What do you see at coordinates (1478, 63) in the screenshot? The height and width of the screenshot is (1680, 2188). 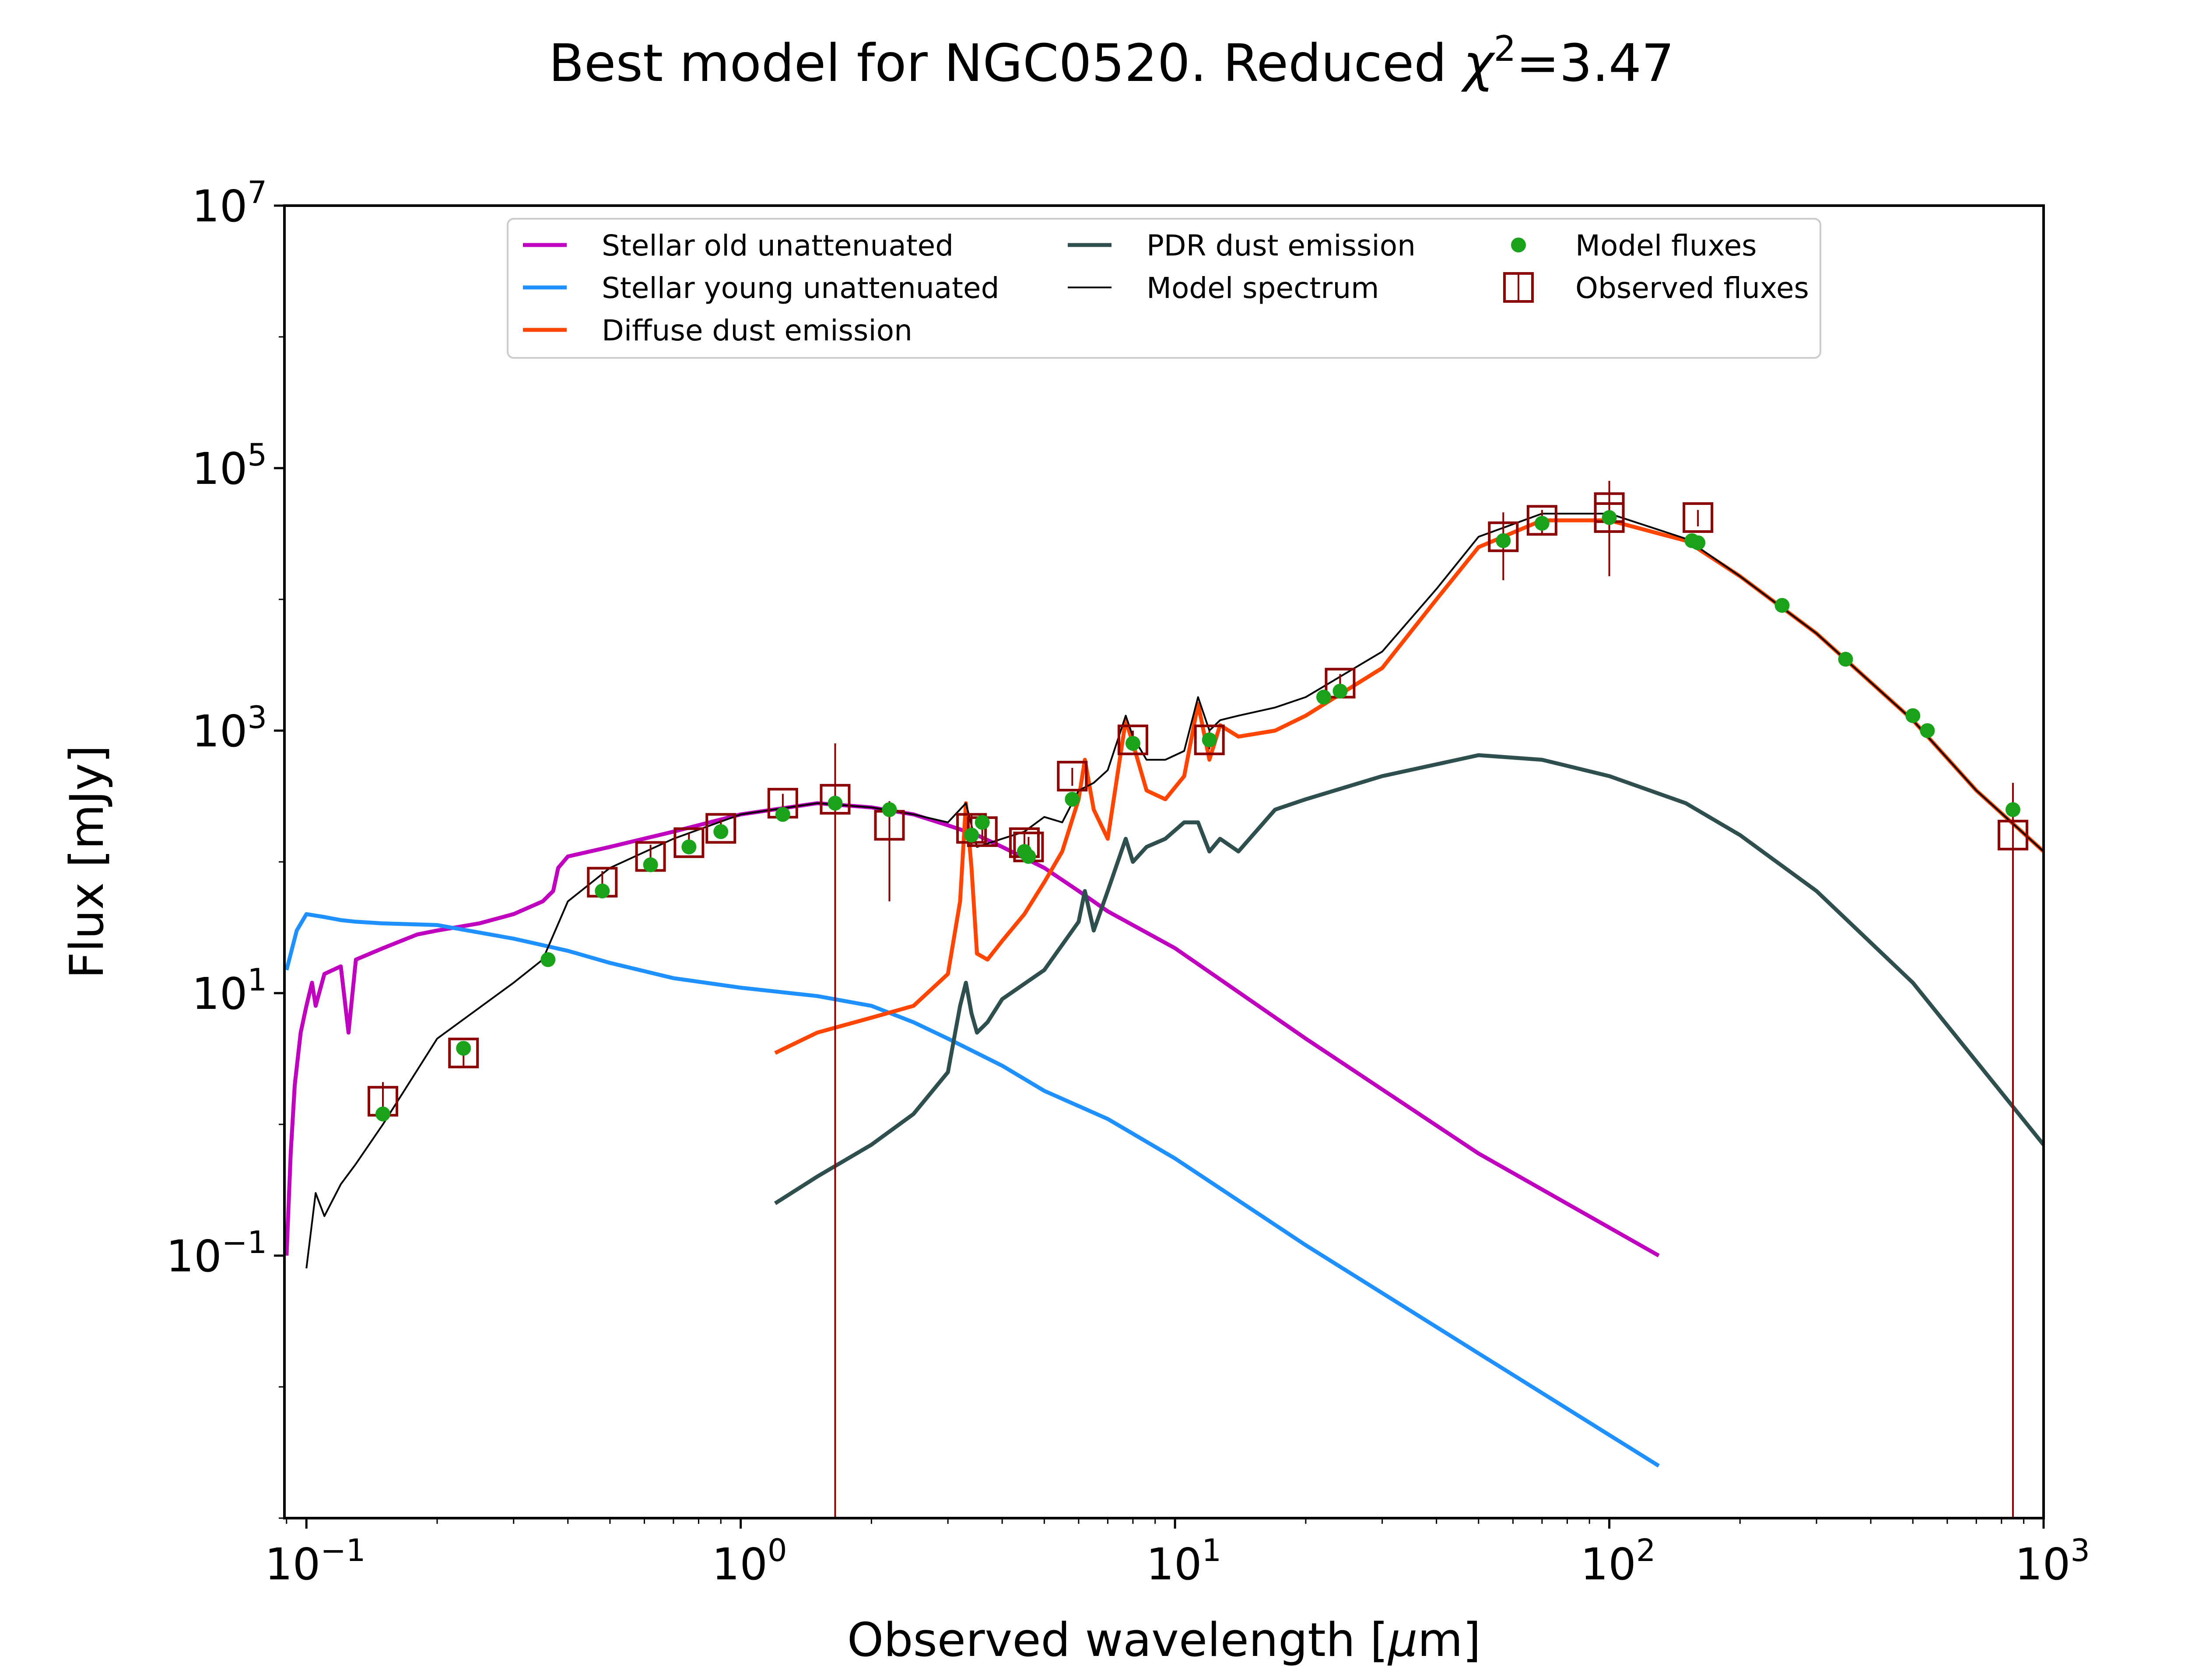 I see `title-chi: χ` at bounding box center [1478, 63].